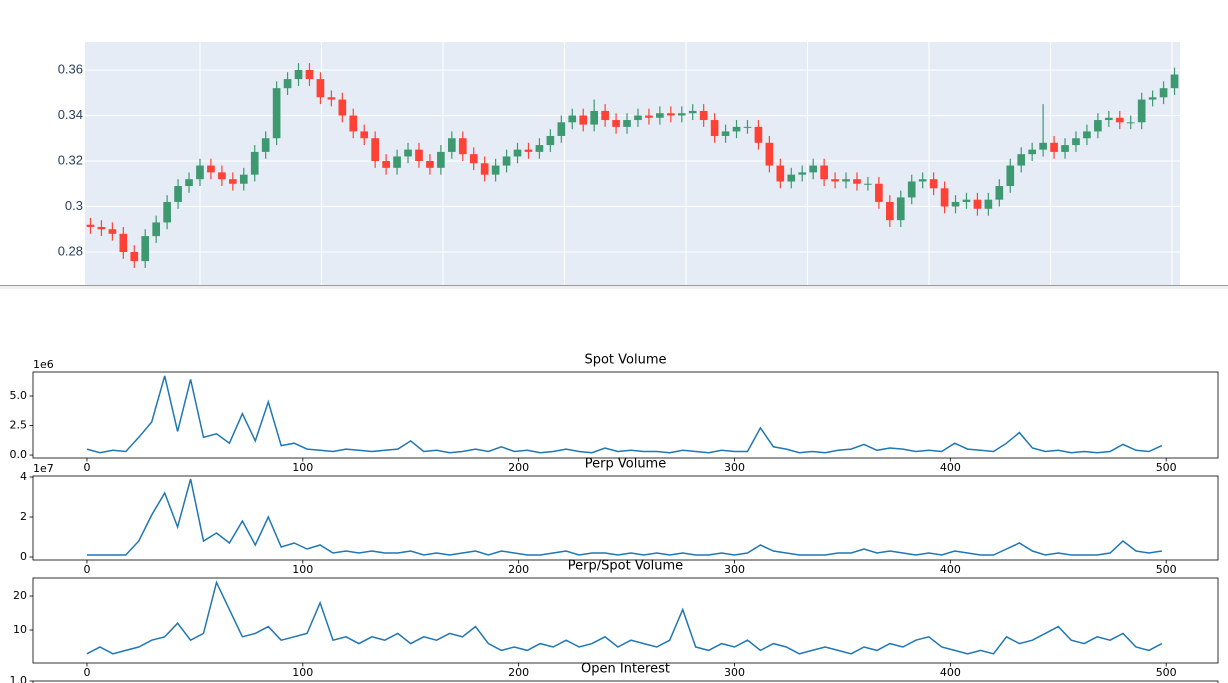 The width and height of the screenshot is (1228, 683). I want to click on x-tick-label: 400, so click(950, 569).